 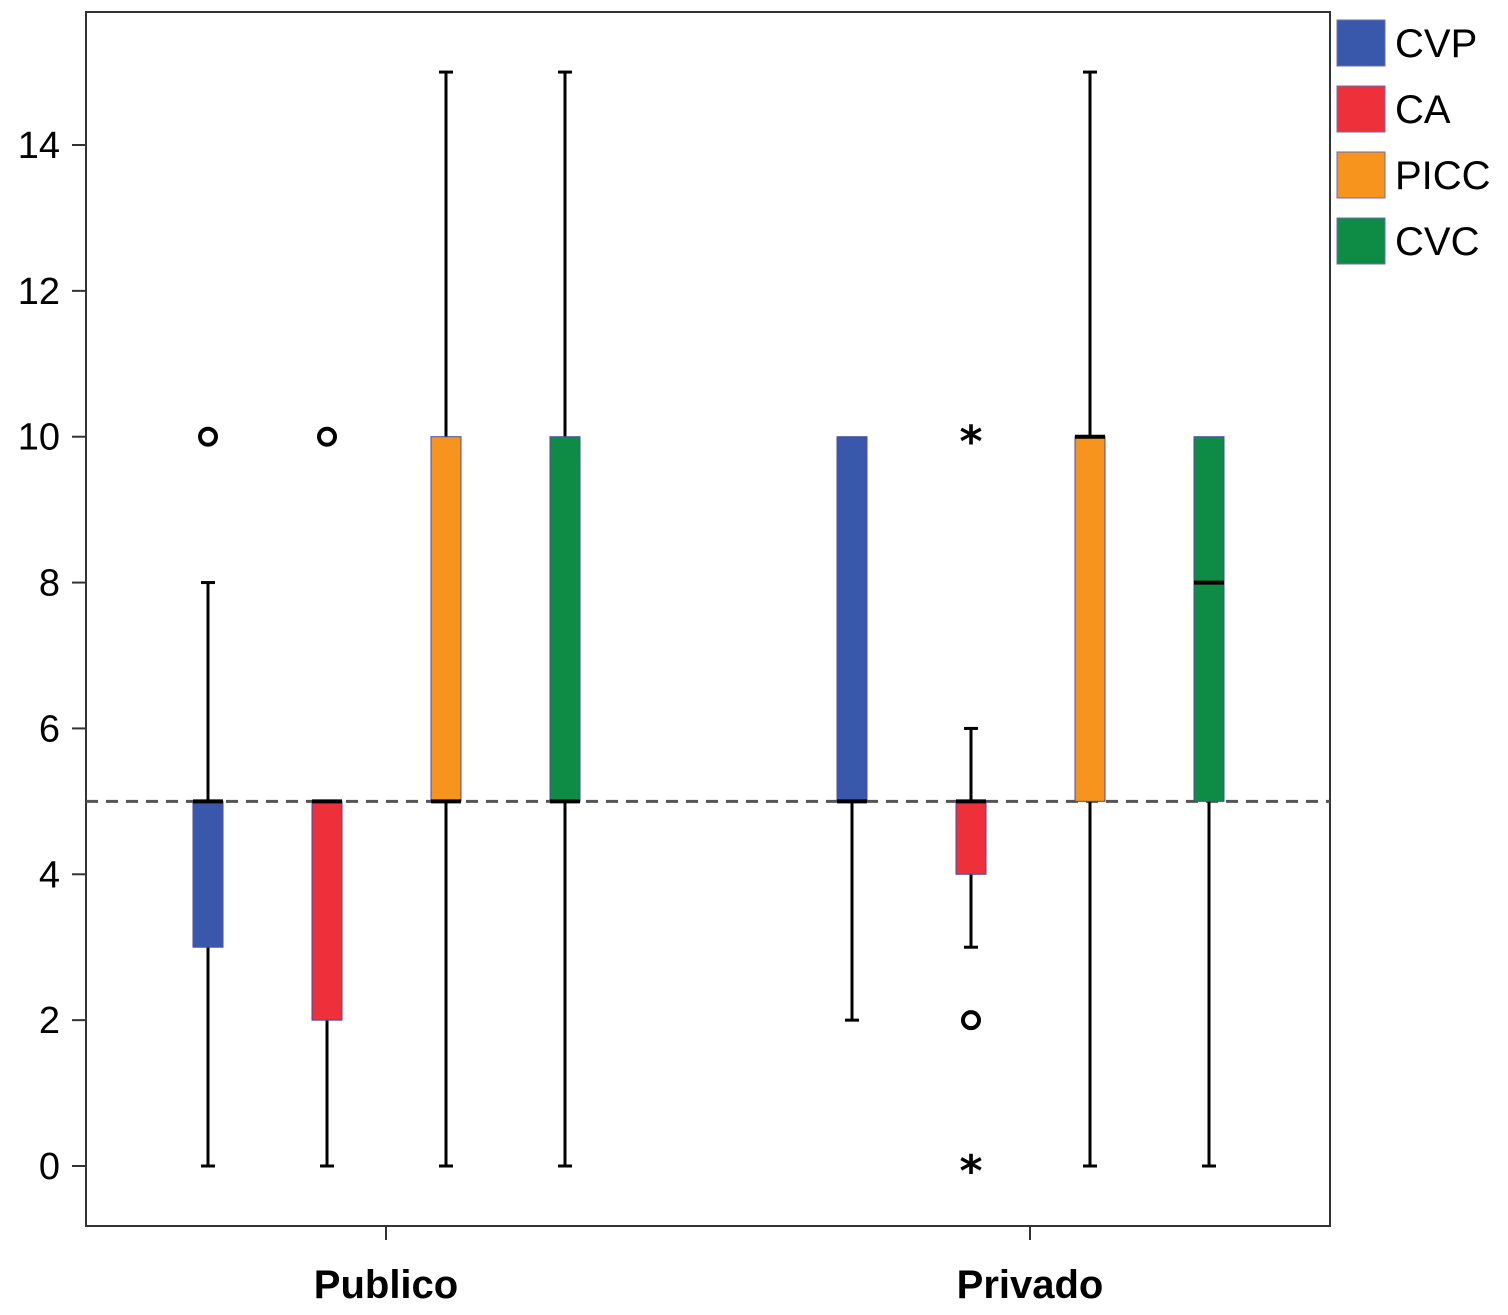 I want to click on legend-label-ca: CA, so click(x=1423, y=110).